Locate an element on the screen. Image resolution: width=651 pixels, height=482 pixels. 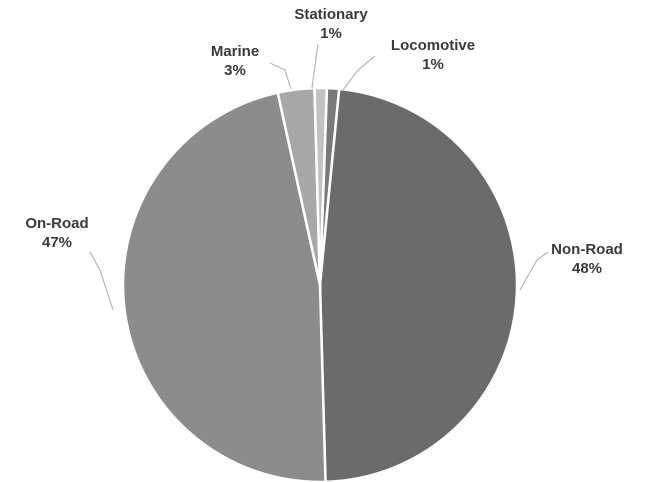
leader-line-on-road is located at coordinates (101, 281).